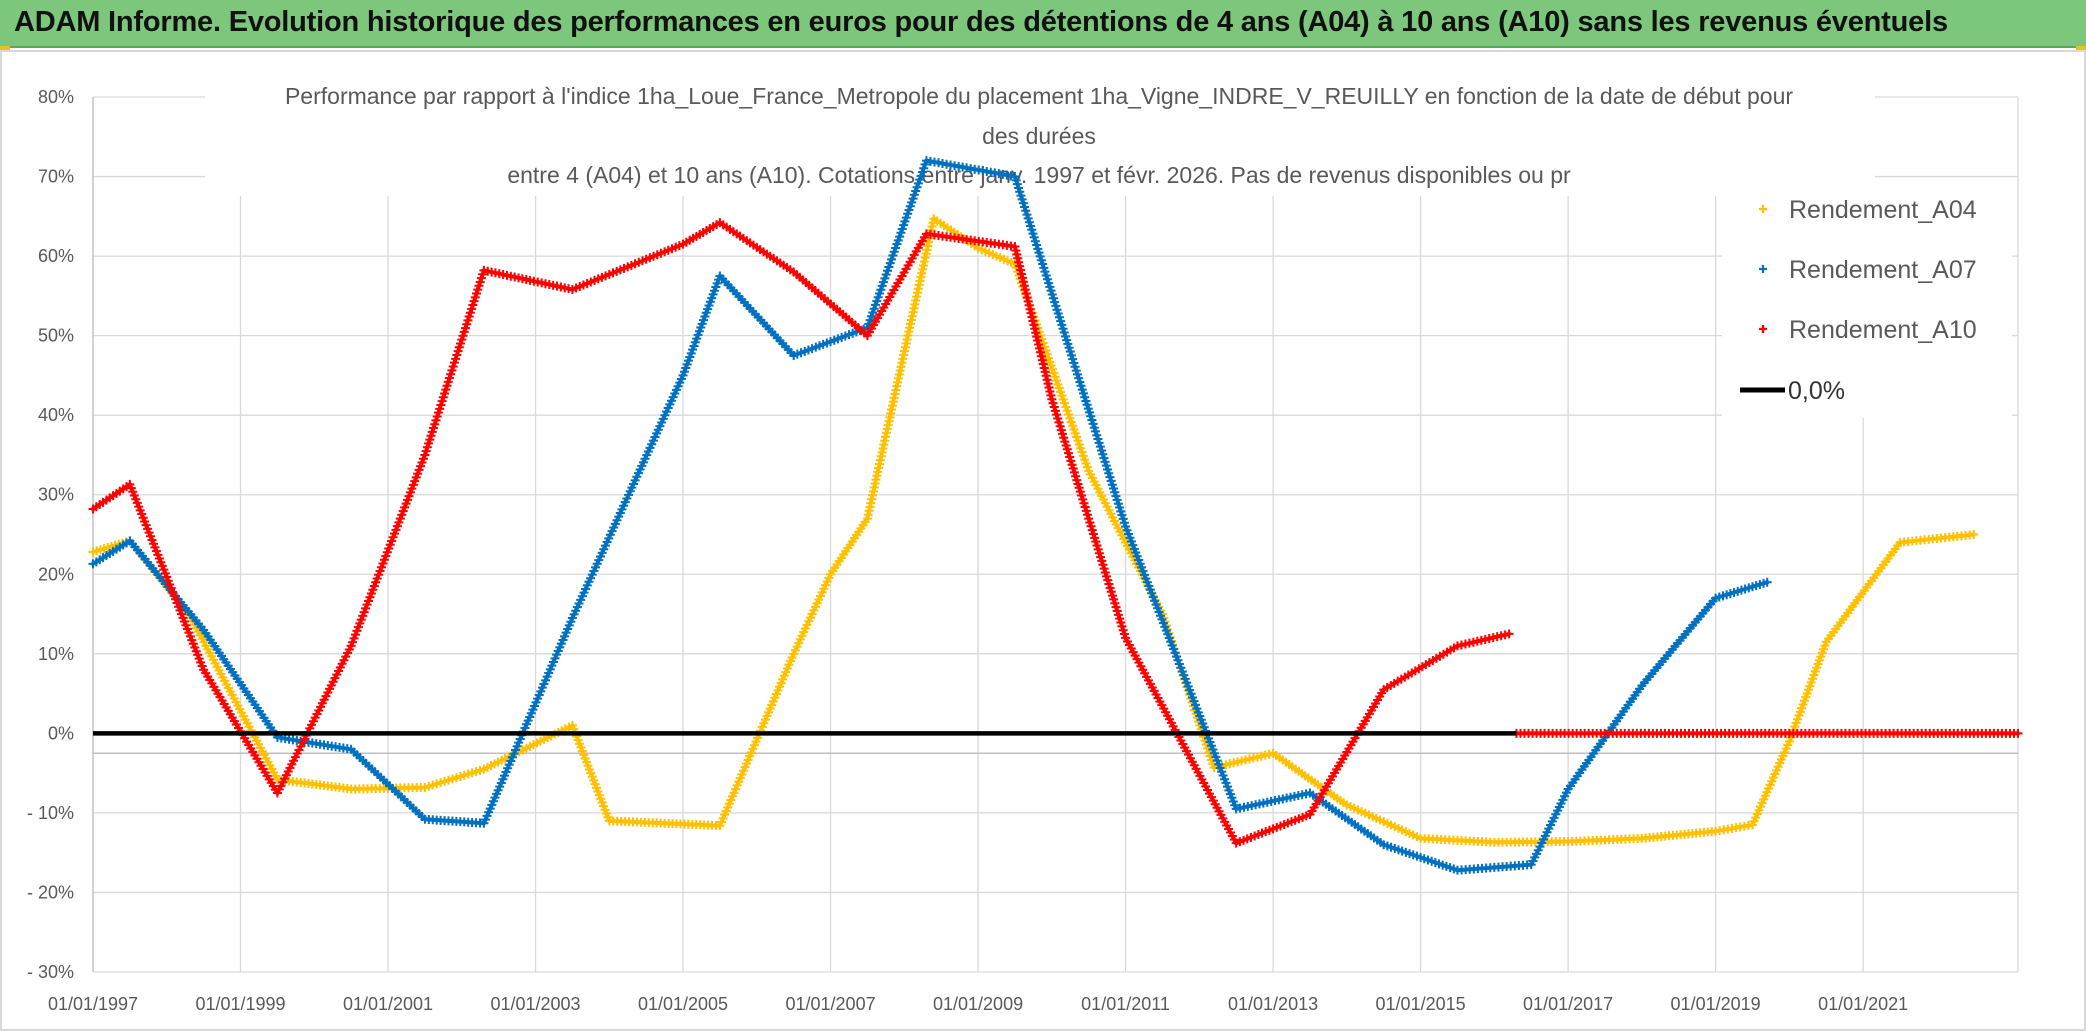 This screenshot has width=2086, height=1031. Describe the element at coordinates (831, 1004) in the screenshot. I see `x-tick-label: 01/01/2007` at that location.